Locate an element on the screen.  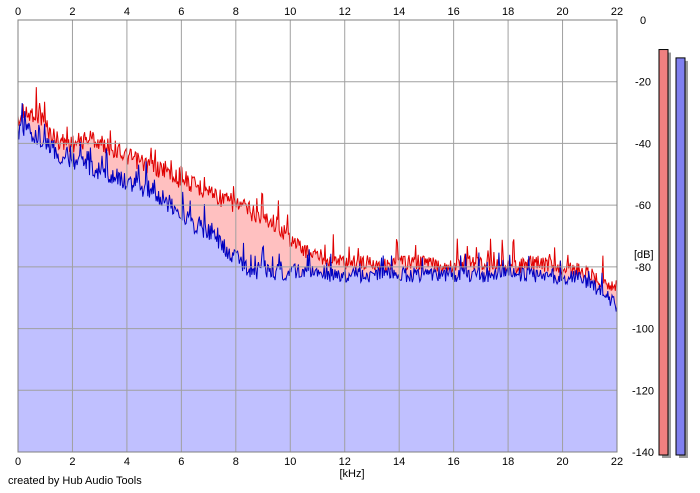
x-tick-top-label: 2 is located at coordinates (72, 12).